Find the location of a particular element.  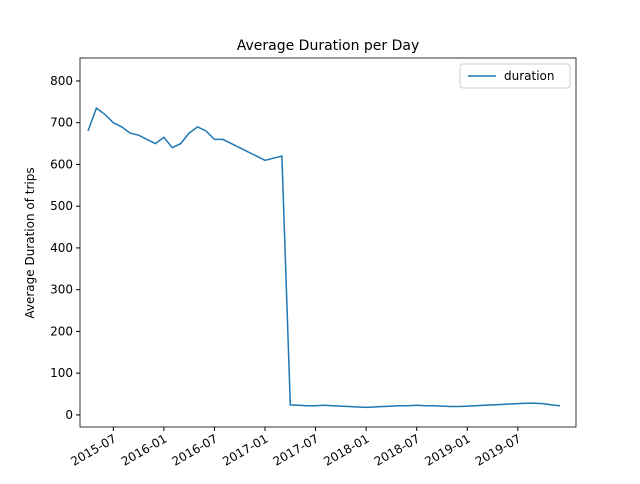

x-tick-label: 2018-01 is located at coordinates (346, 449).